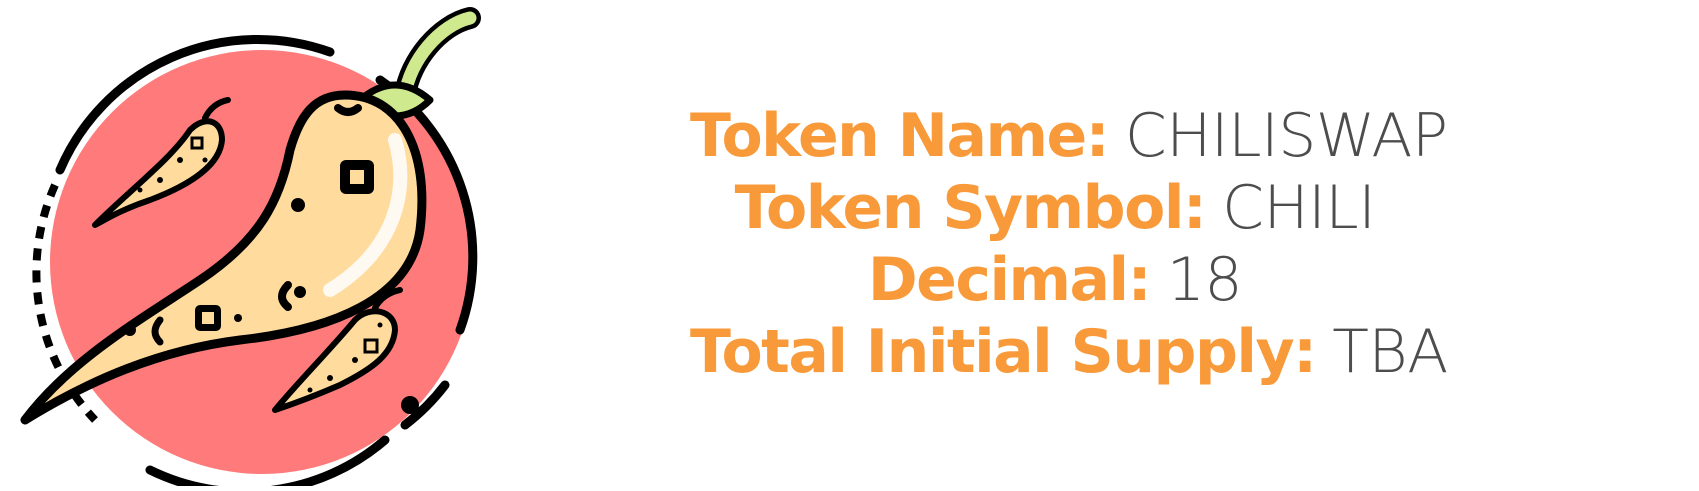 The height and width of the screenshot is (491, 1699). What do you see at coordinates (900, 136) in the screenshot?
I see `token-name-label: Token Name:` at bounding box center [900, 136].